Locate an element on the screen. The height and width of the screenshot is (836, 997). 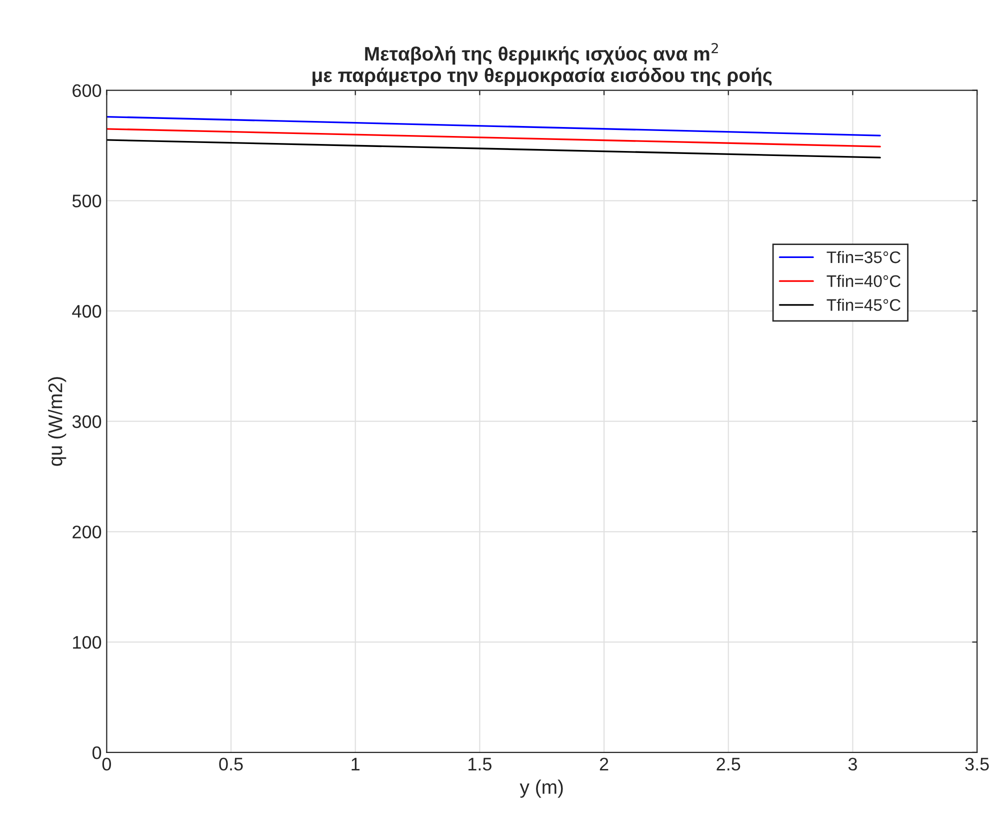
y-tick-label: 200 is located at coordinates (87, 532).